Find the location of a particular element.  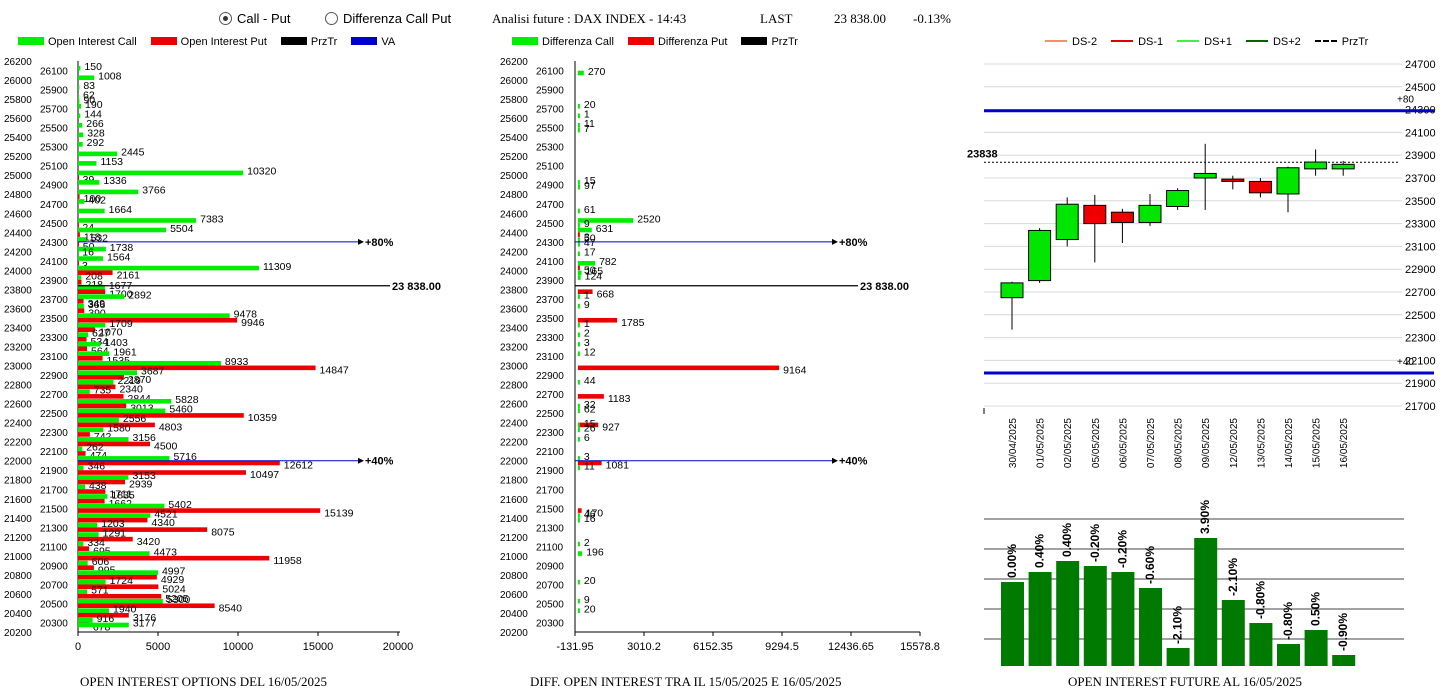

future-y-tick-label: 22100 is located at coordinates (1420, 361).